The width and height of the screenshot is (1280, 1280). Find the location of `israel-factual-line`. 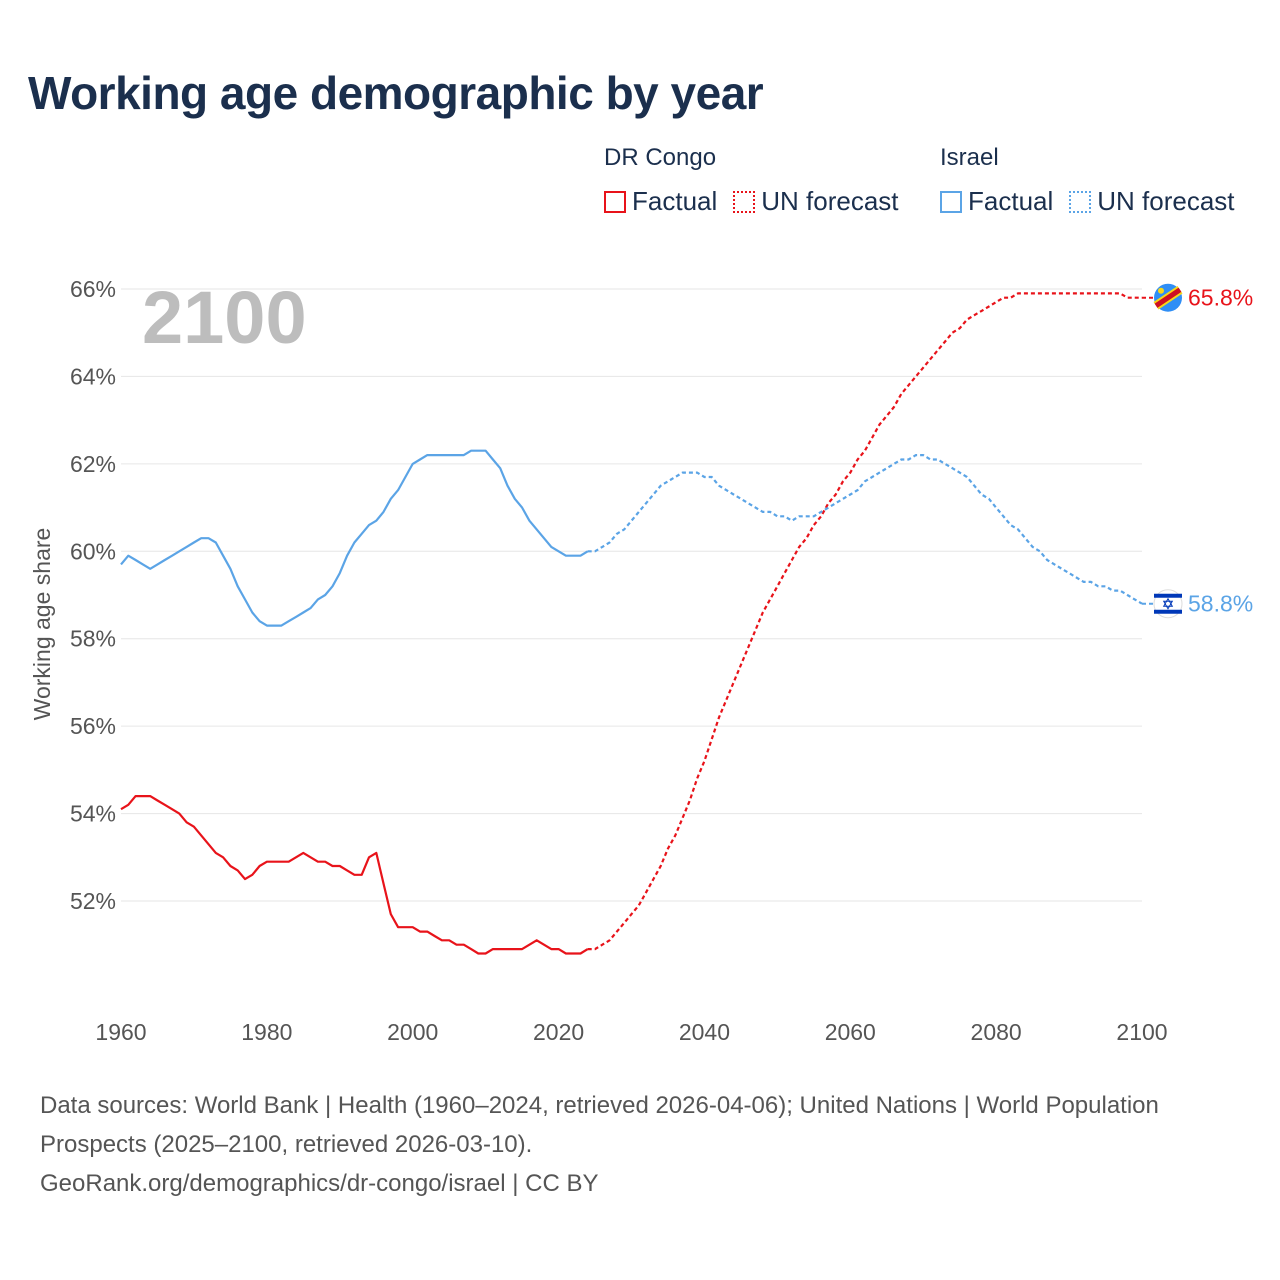

israel-factual-line is located at coordinates (354, 538).